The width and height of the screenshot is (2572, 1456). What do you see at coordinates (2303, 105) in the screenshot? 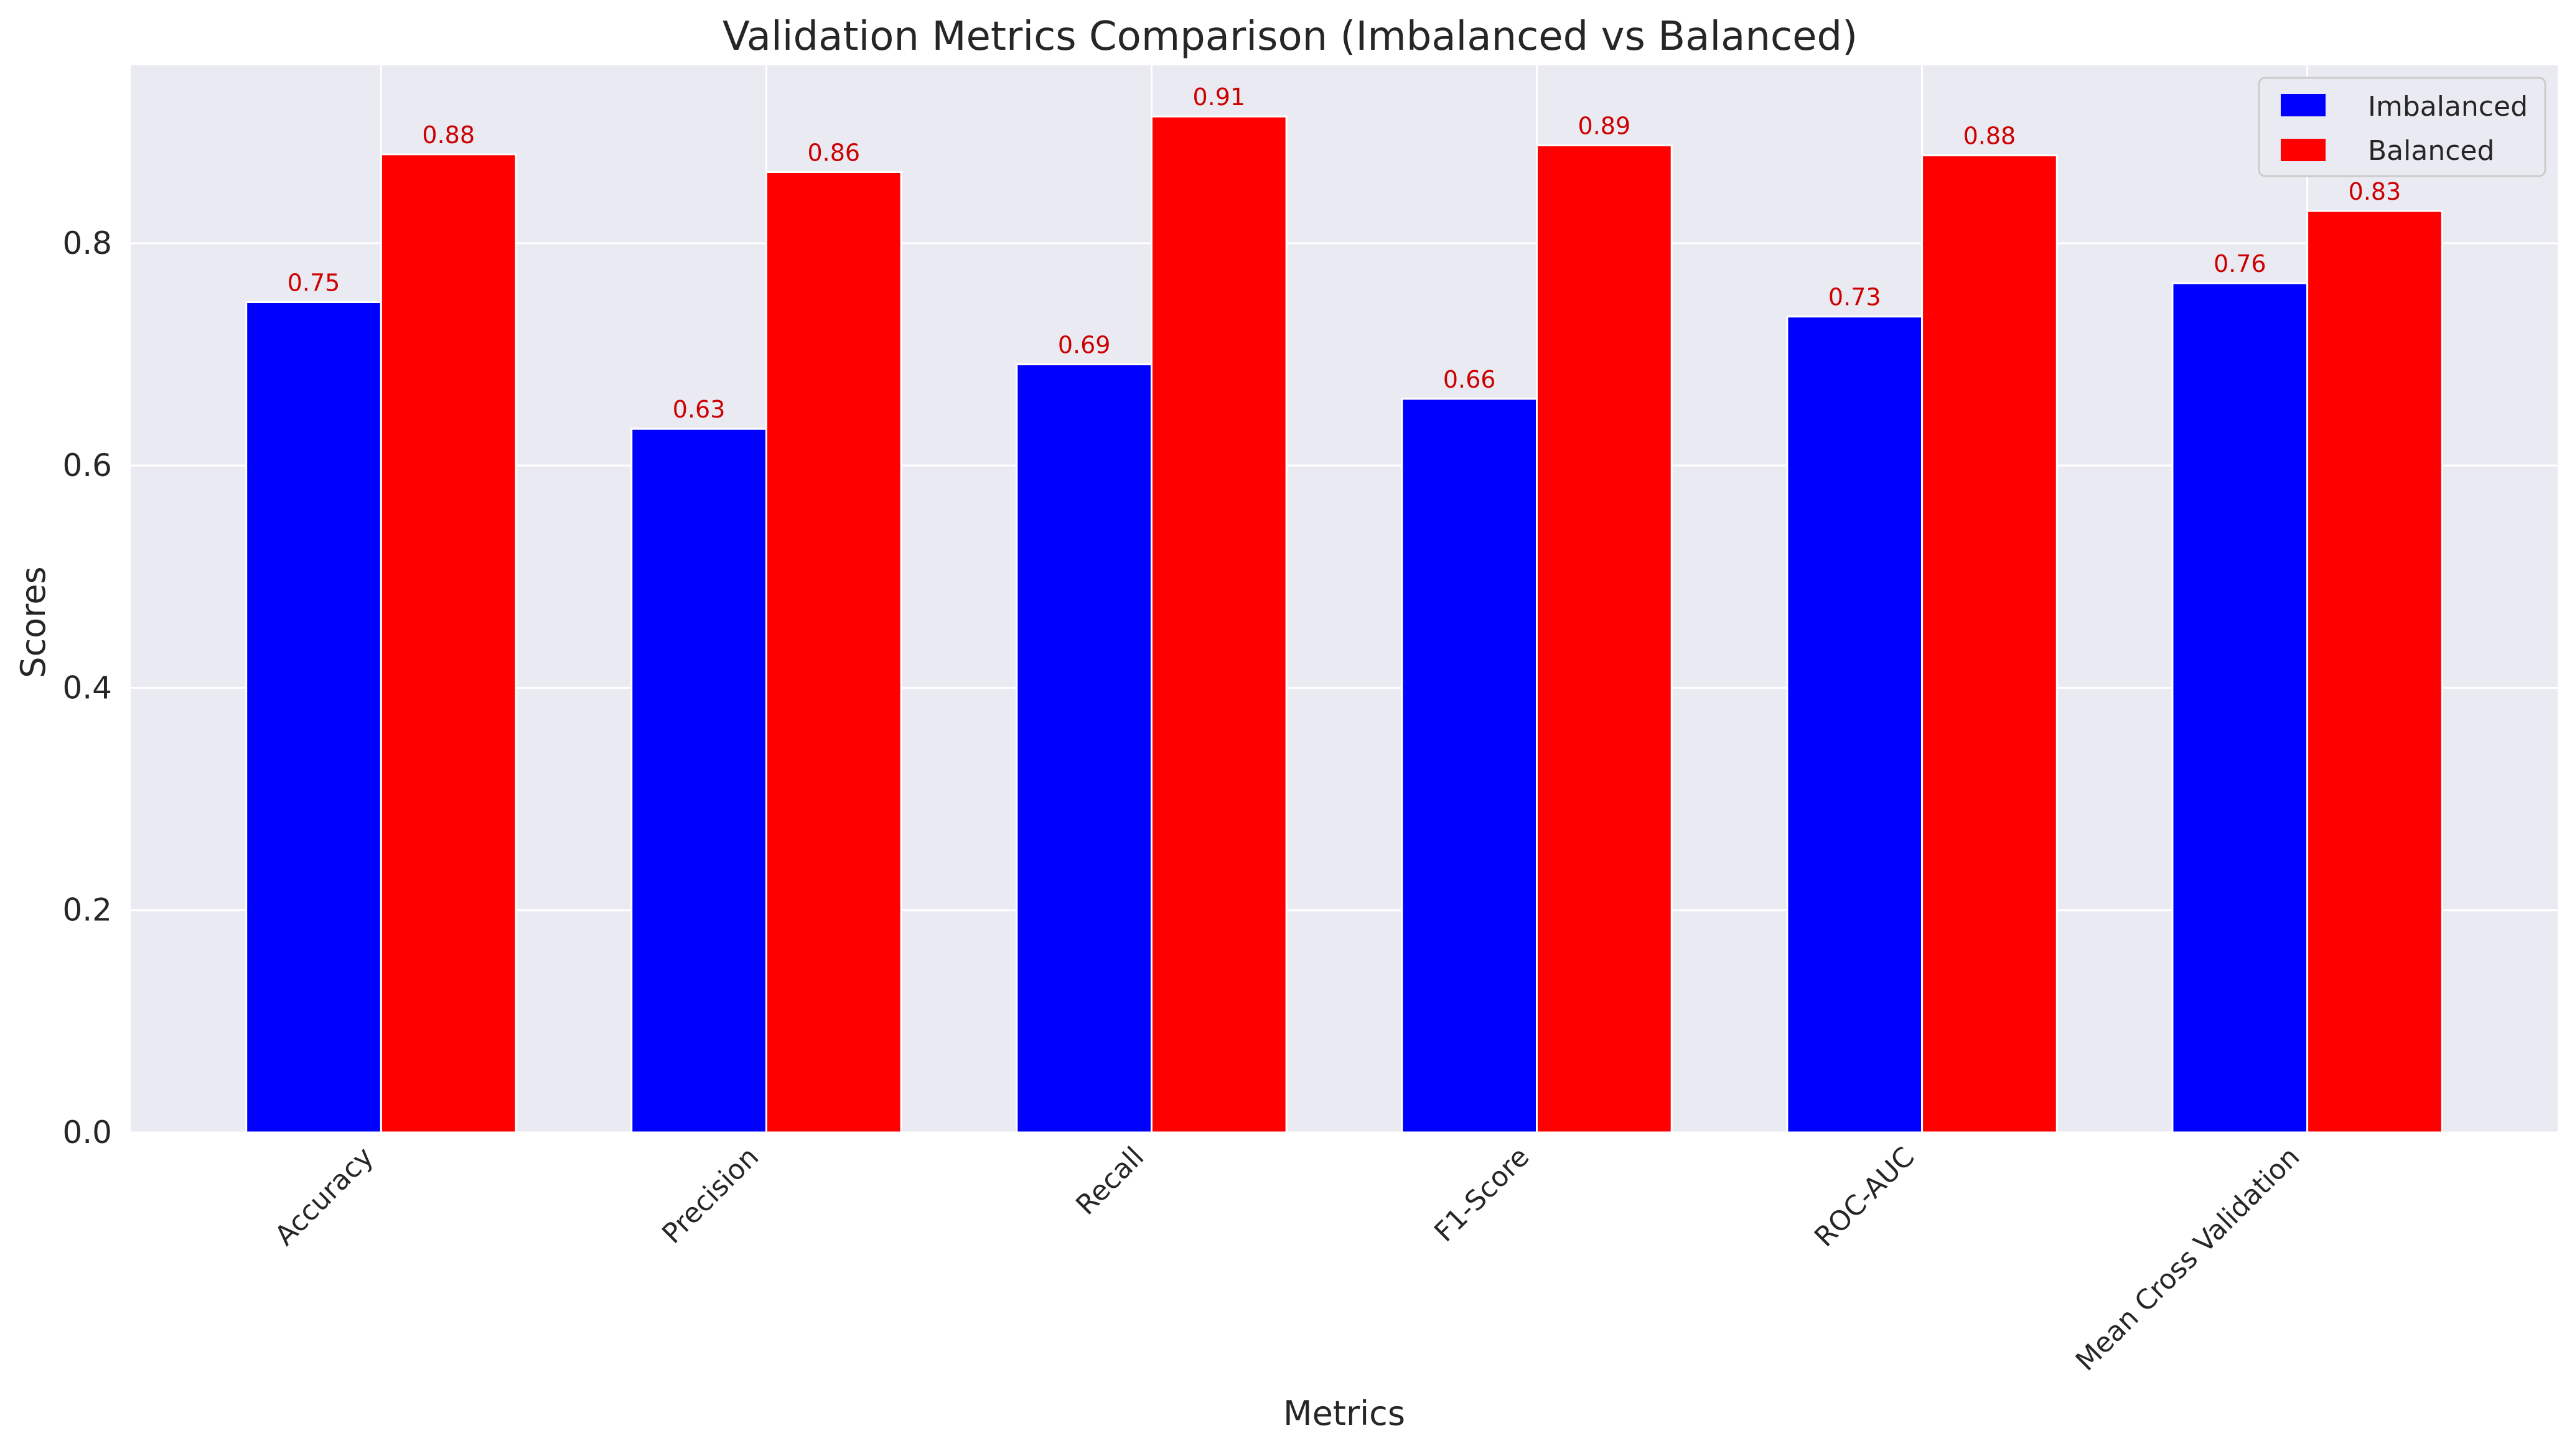
I see `legend-swatch-imbalanced` at bounding box center [2303, 105].